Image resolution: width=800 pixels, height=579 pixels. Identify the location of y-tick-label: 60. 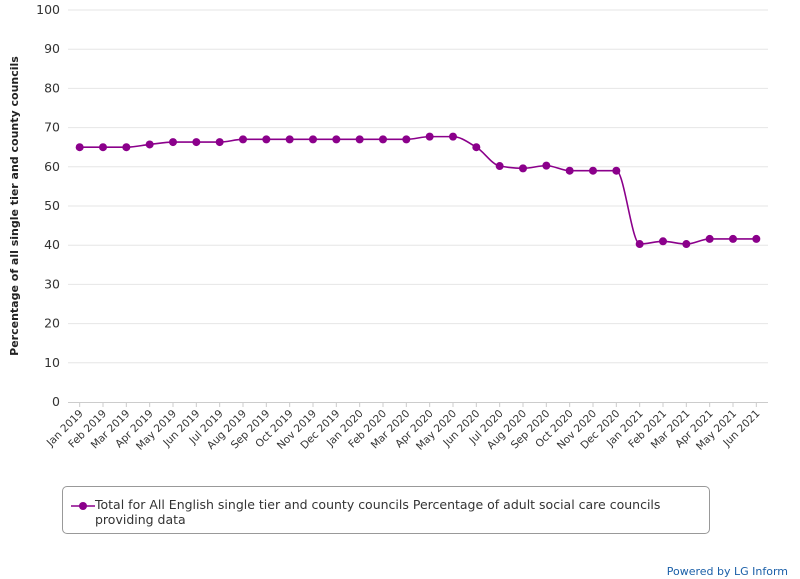
(52, 166).